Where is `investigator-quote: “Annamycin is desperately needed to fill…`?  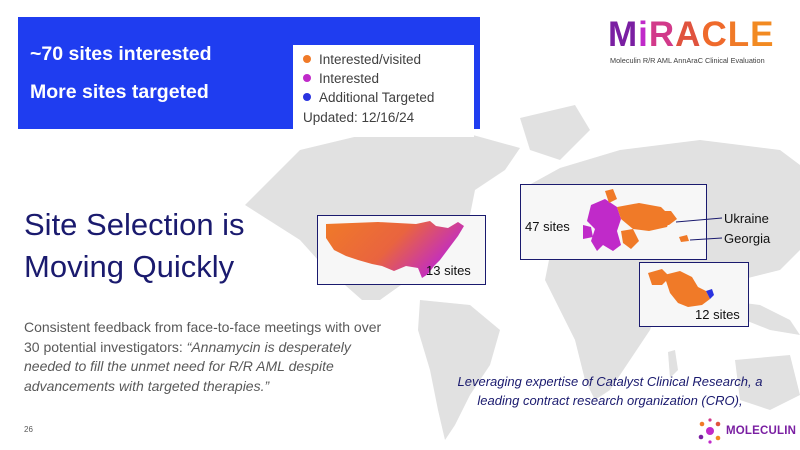 investigator-quote: “Annamycin is desperately needed to fill… is located at coordinates (187, 366).